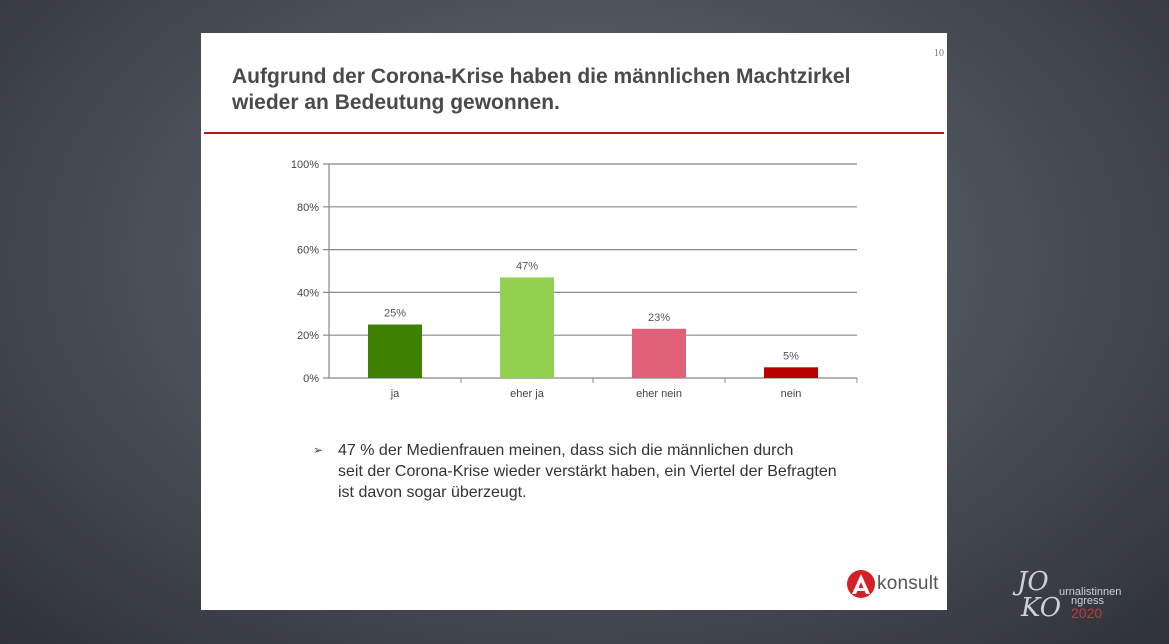  I want to click on x-tick-label: nein, so click(791, 394).